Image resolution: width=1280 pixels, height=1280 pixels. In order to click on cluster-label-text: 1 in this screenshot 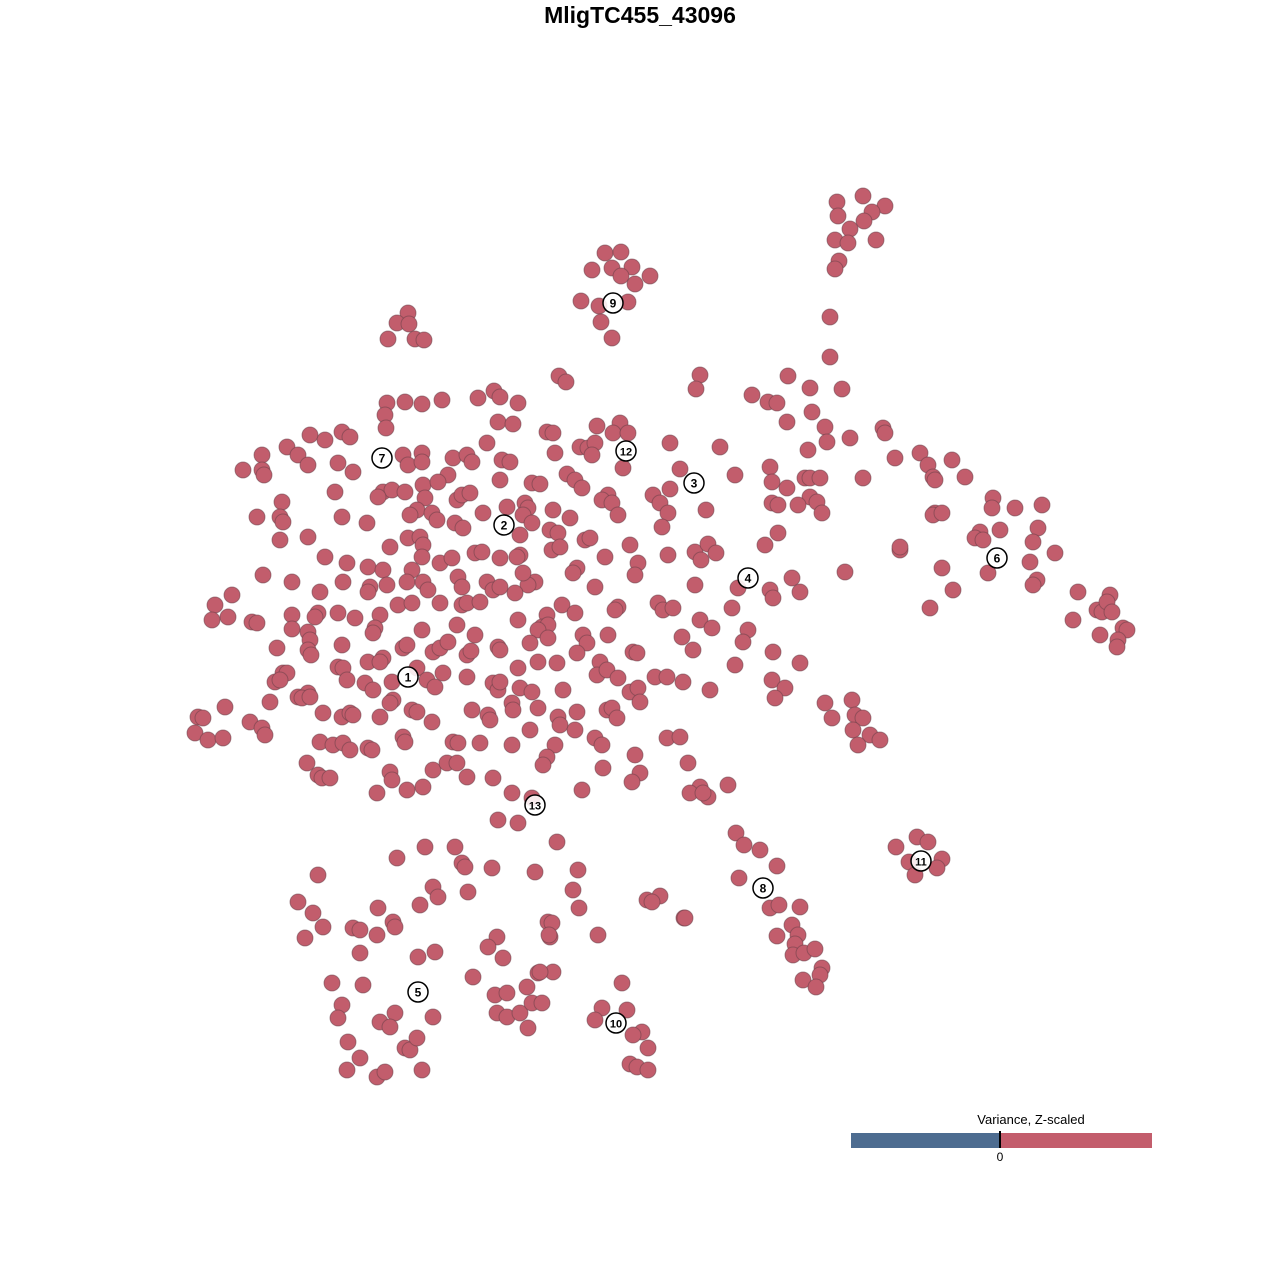, I will do `click(408, 678)`.